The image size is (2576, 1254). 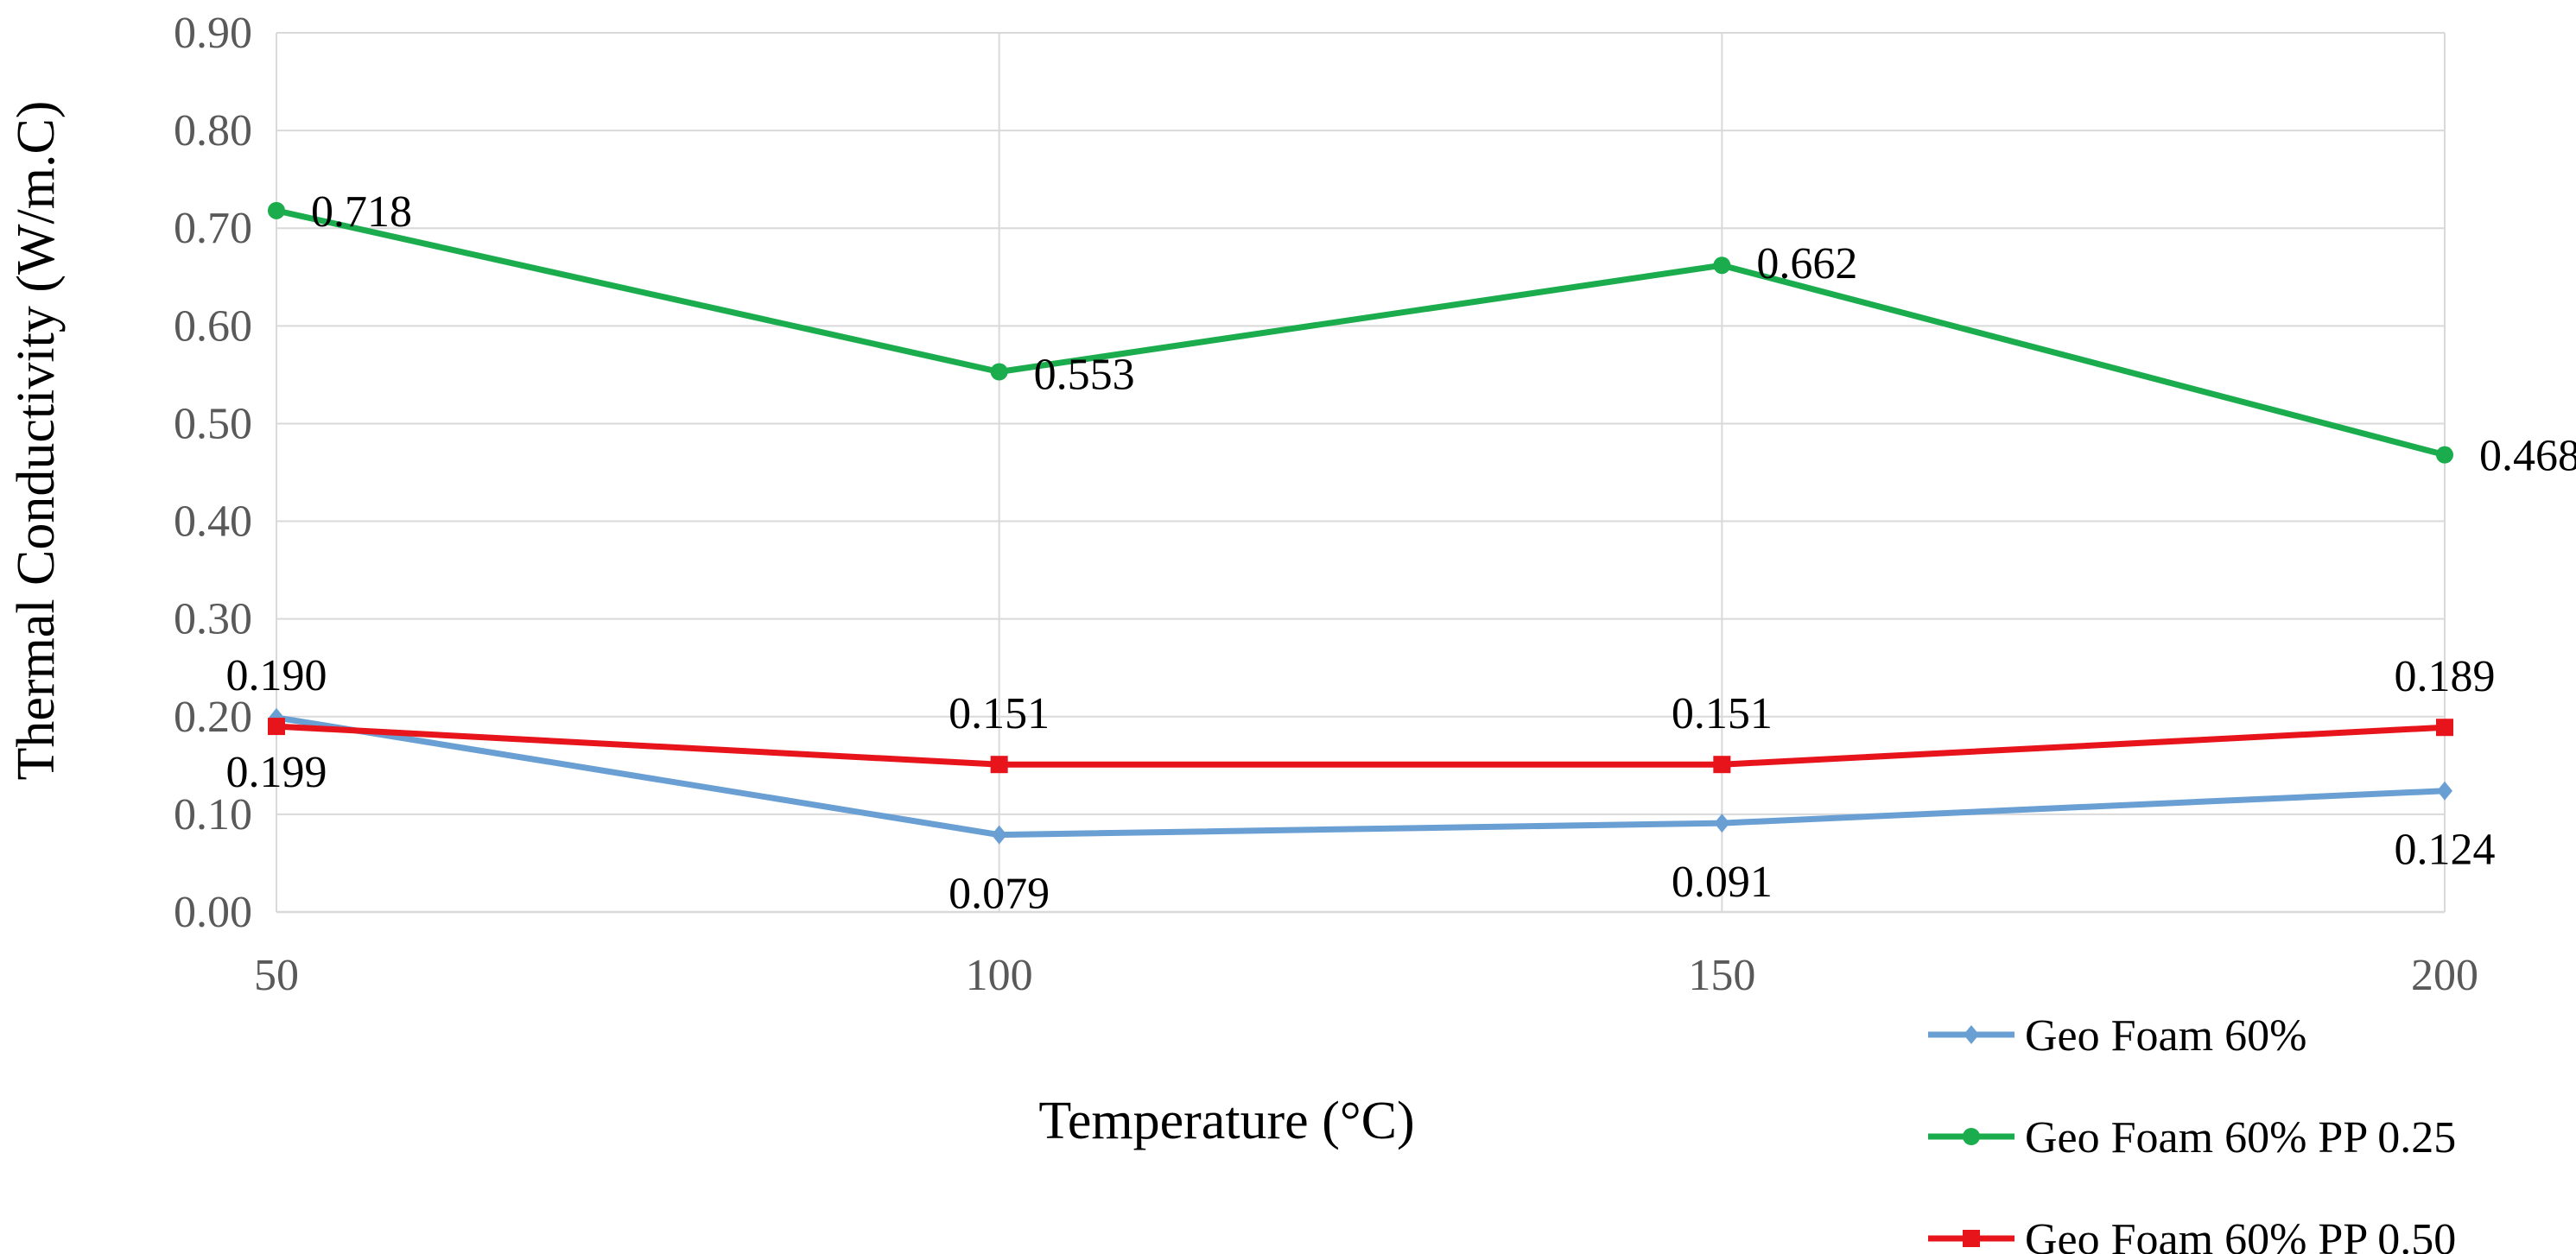 I want to click on data-label: 0.124, so click(x=2445, y=850).